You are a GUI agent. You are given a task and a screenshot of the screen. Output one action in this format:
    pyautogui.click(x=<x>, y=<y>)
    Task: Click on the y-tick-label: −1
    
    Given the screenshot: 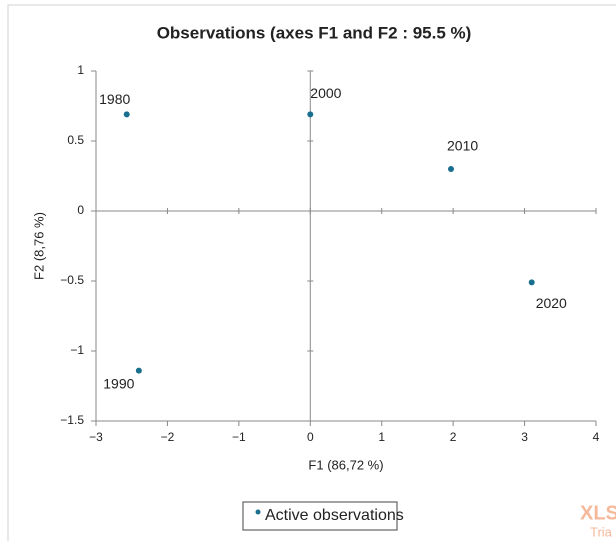 What is the action you would take?
    pyautogui.click(x=77, y=350)
    